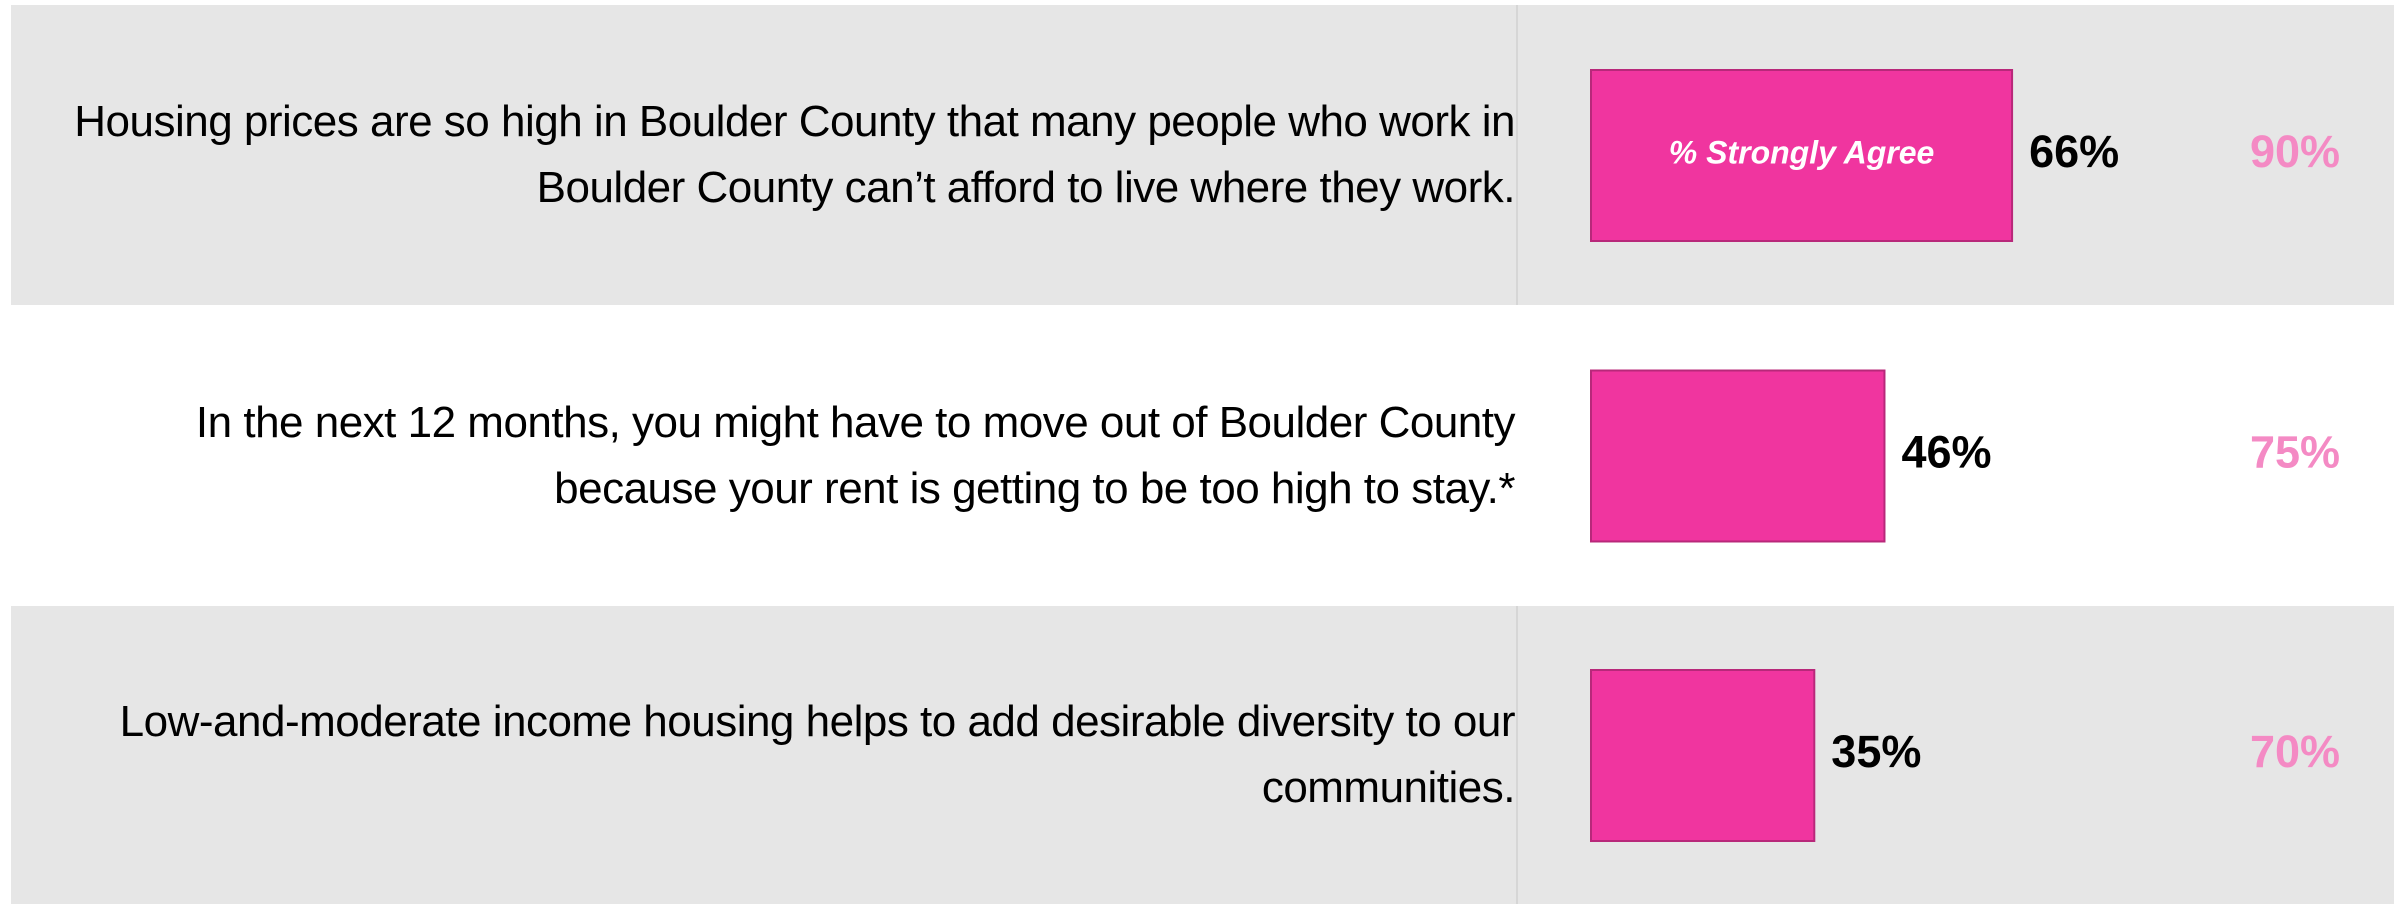  I want to click on total-label: 70%, so click(2295, 751).